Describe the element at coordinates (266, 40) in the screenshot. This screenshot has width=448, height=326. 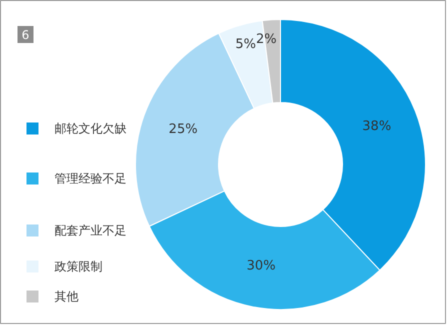
I see `data-label: 2%` at that location.